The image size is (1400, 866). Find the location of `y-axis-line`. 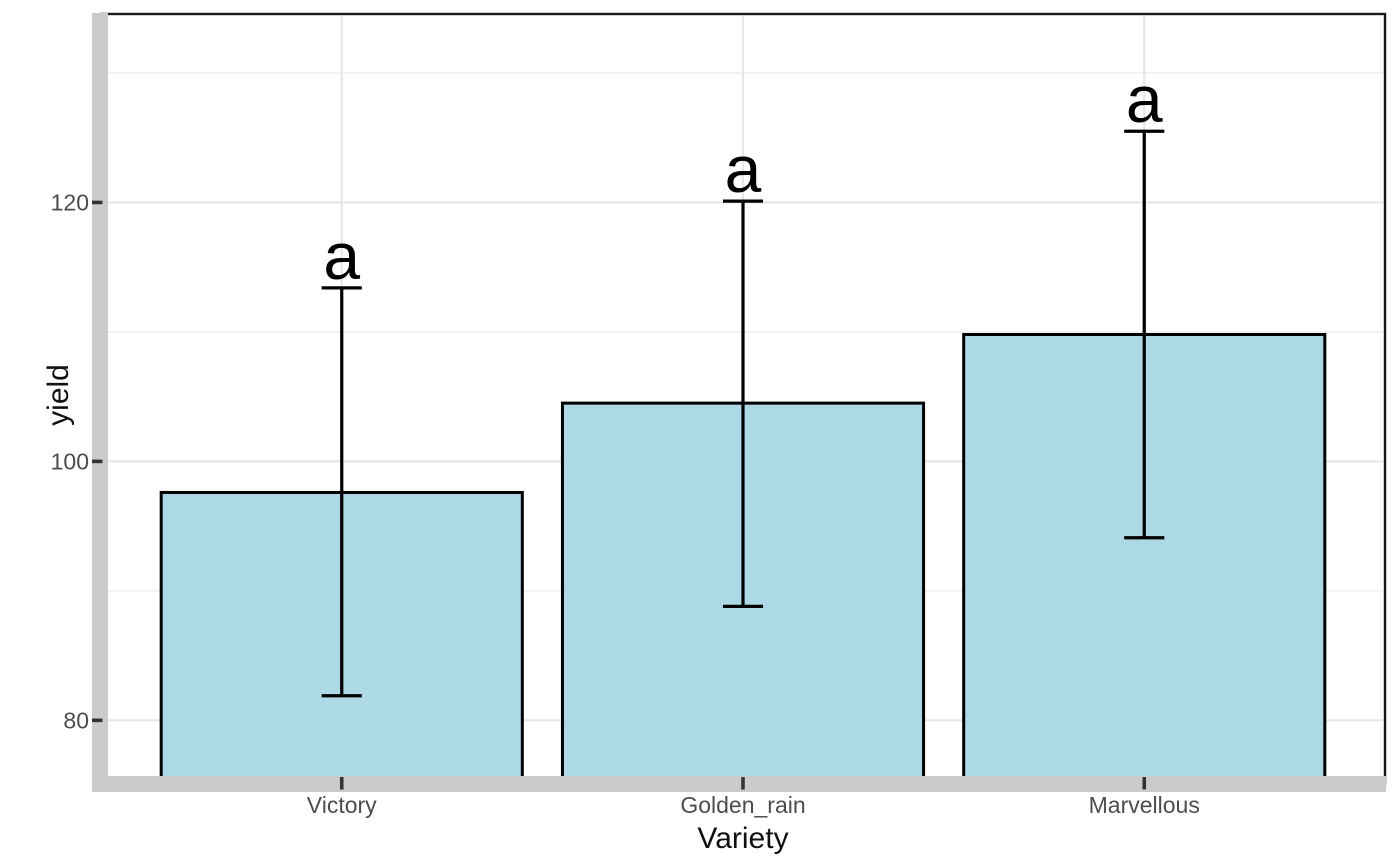

y-axis-line is located at coordinates (100, 402).